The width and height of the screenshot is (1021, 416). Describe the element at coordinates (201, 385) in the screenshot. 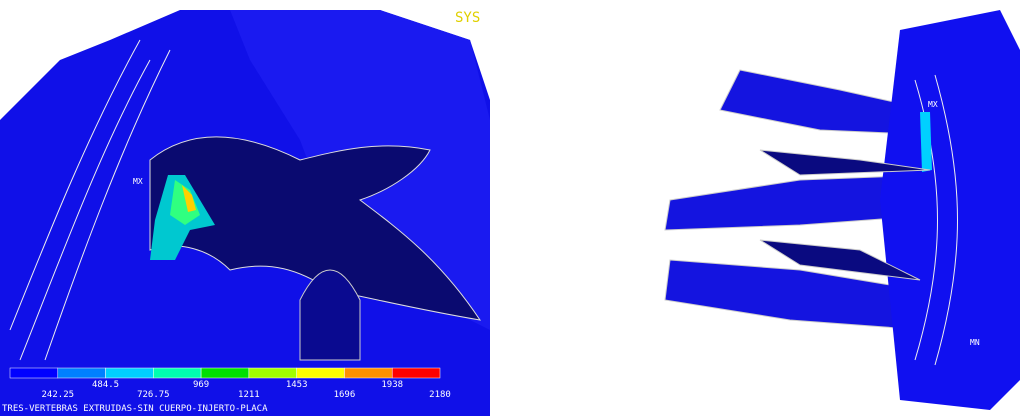

I see `legend-label: 969` at that location.